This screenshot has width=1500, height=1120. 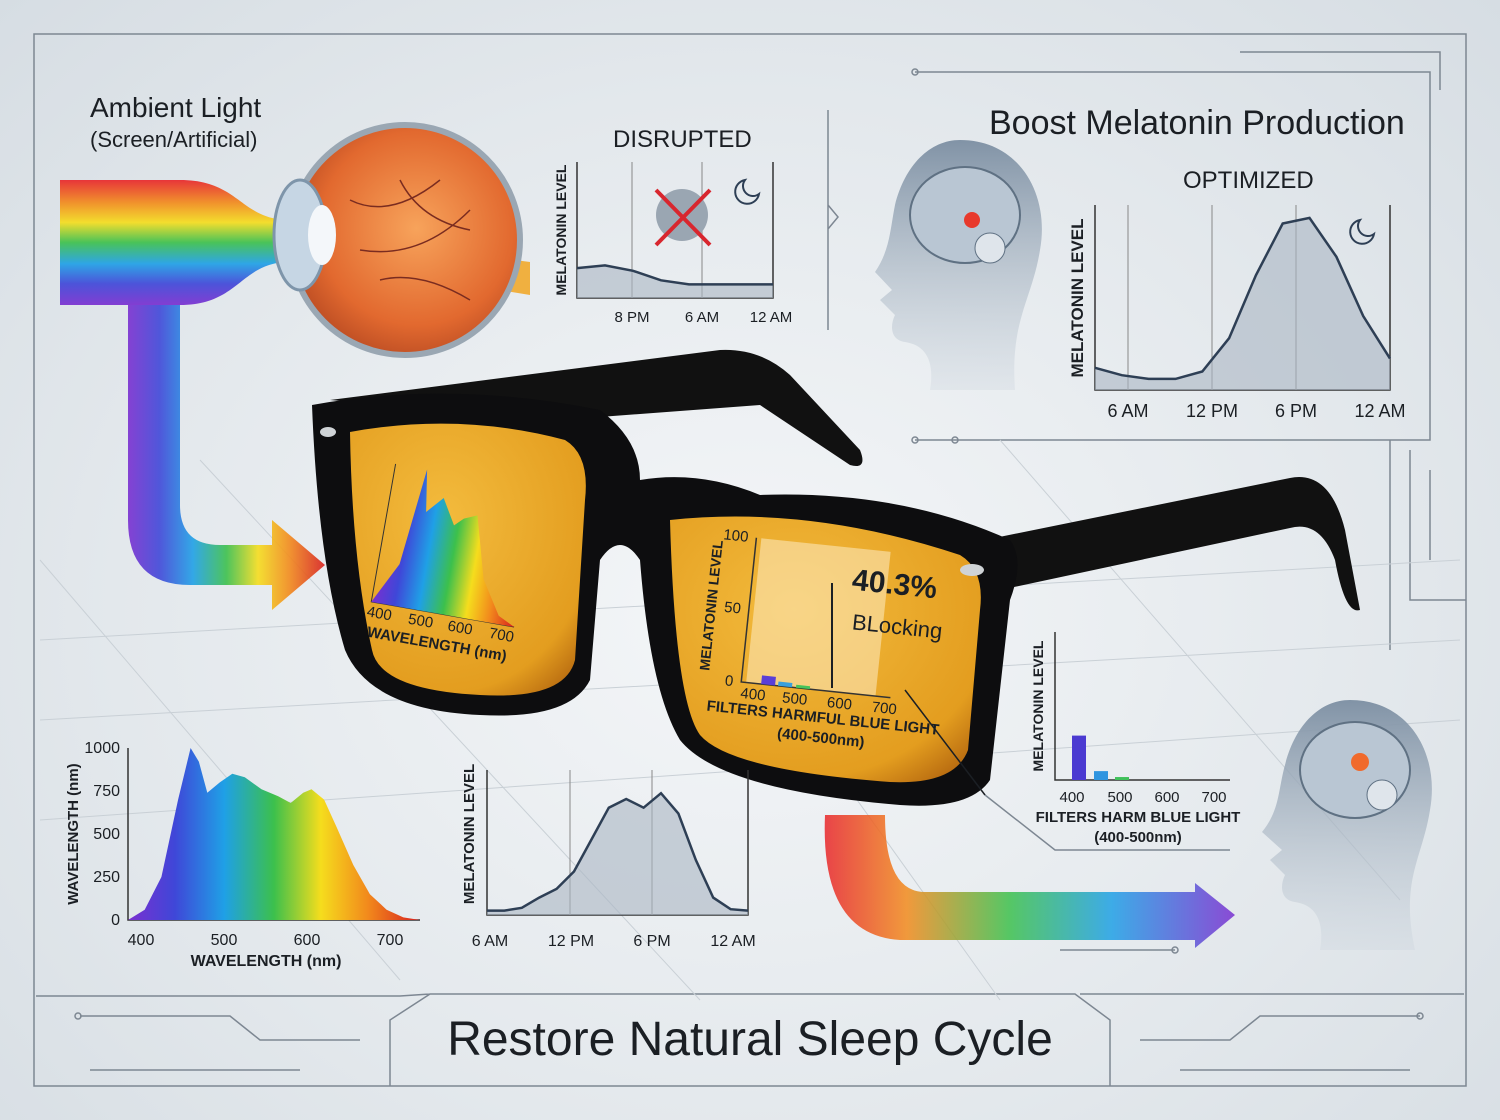 I want to click on head-silhouette-top, so click(x=958, y=265).